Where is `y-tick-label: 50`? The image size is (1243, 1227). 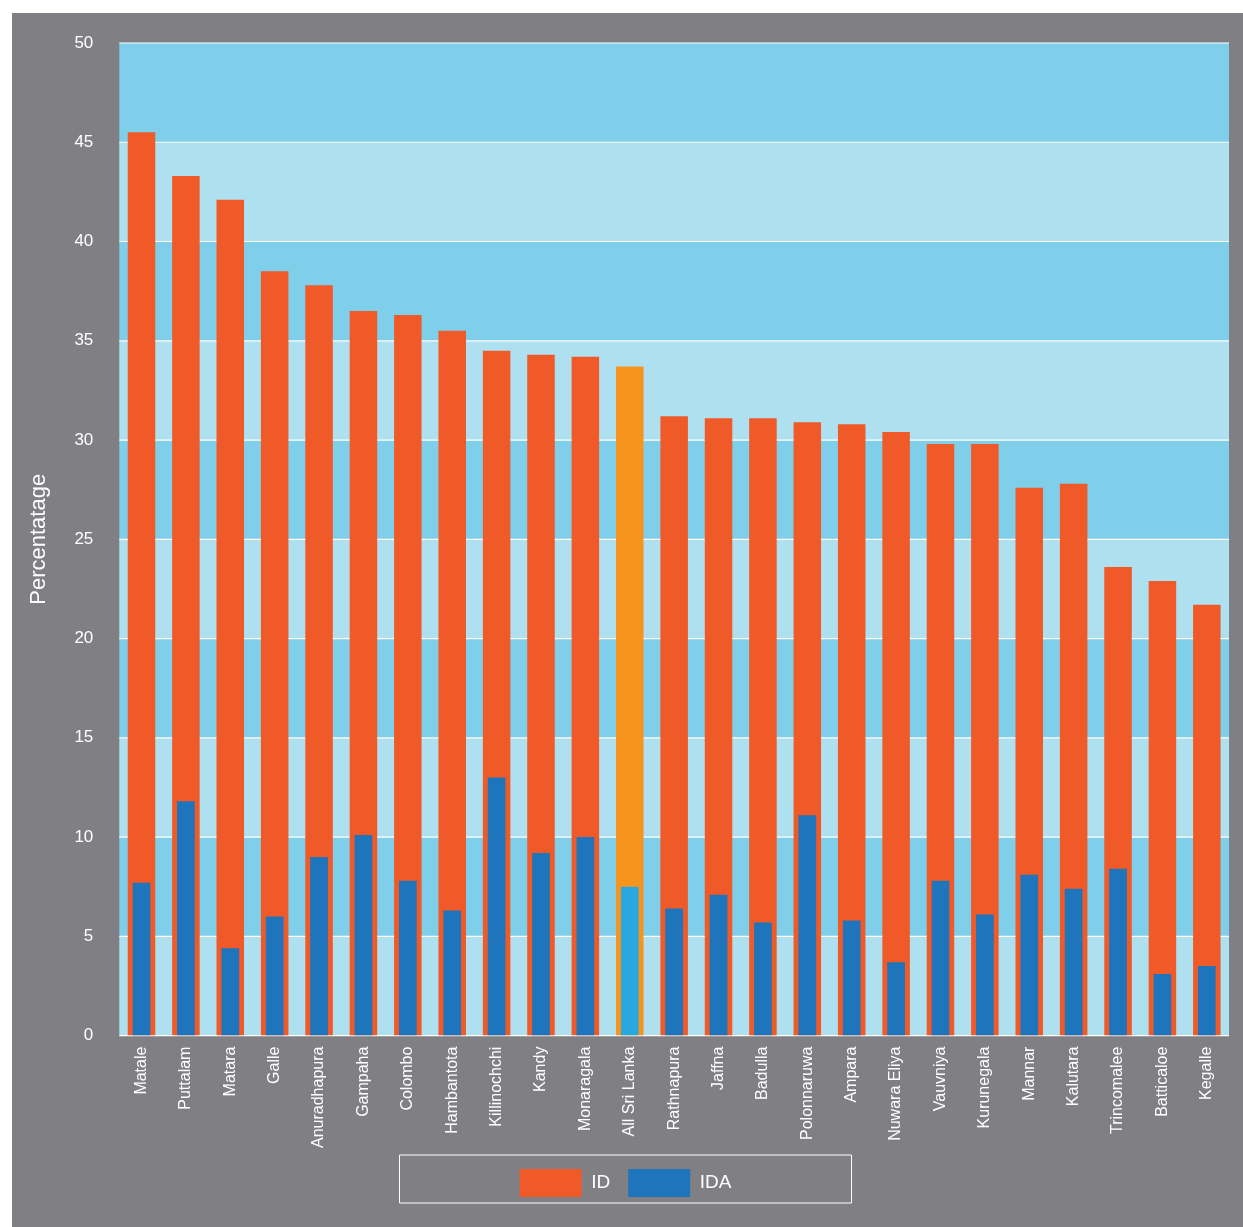
y-tick-label: 50 is located at coordinates (84, 42).